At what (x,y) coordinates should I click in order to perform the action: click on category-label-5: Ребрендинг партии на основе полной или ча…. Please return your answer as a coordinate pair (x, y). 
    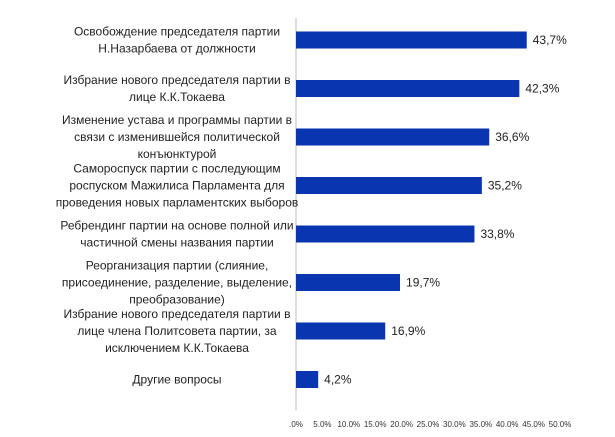
    Looking at the image, I should click on (176, 234).